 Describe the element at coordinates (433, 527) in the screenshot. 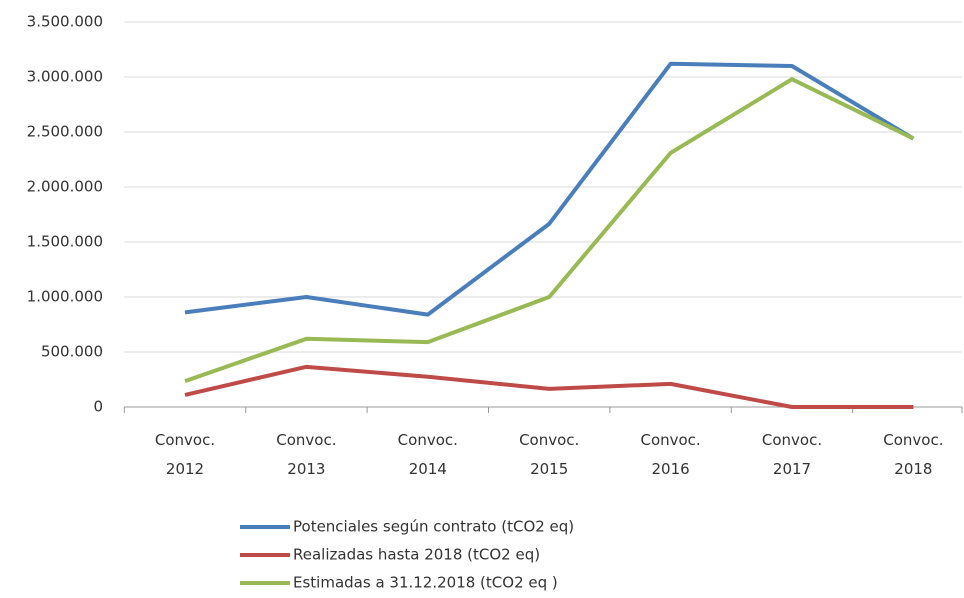

I see `legend-label: Potenciales según contrato (tCO2 eq)` at that location.